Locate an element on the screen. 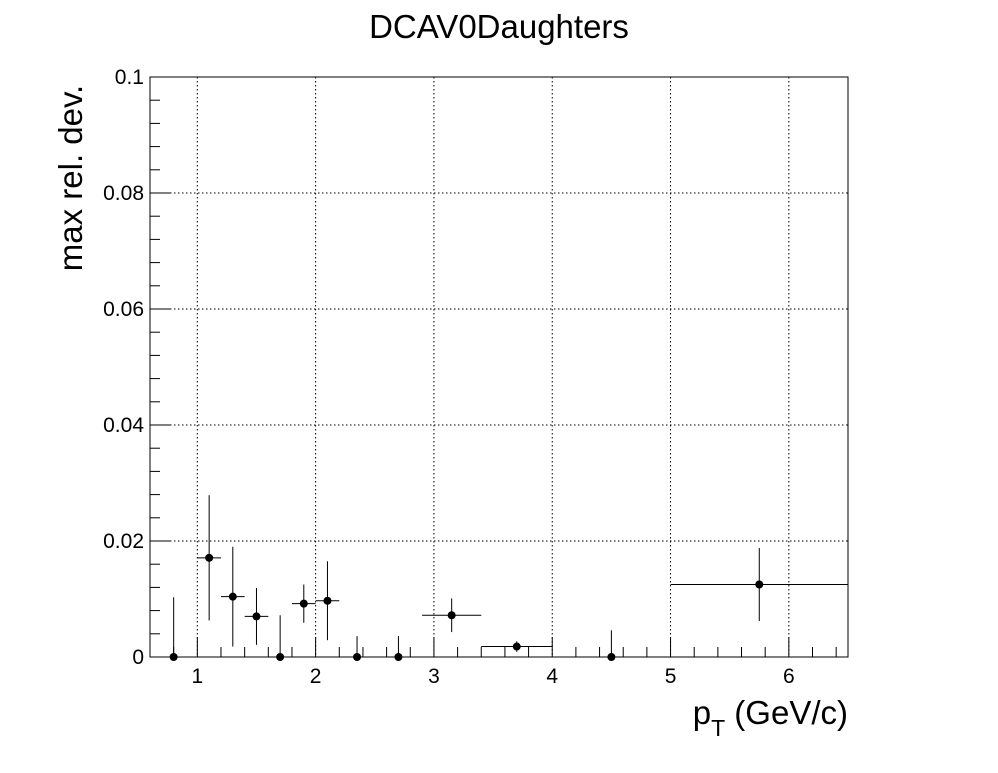 The image size is (998, 773). y-tick-label: 0.06 is located at coordinates (123, 309).